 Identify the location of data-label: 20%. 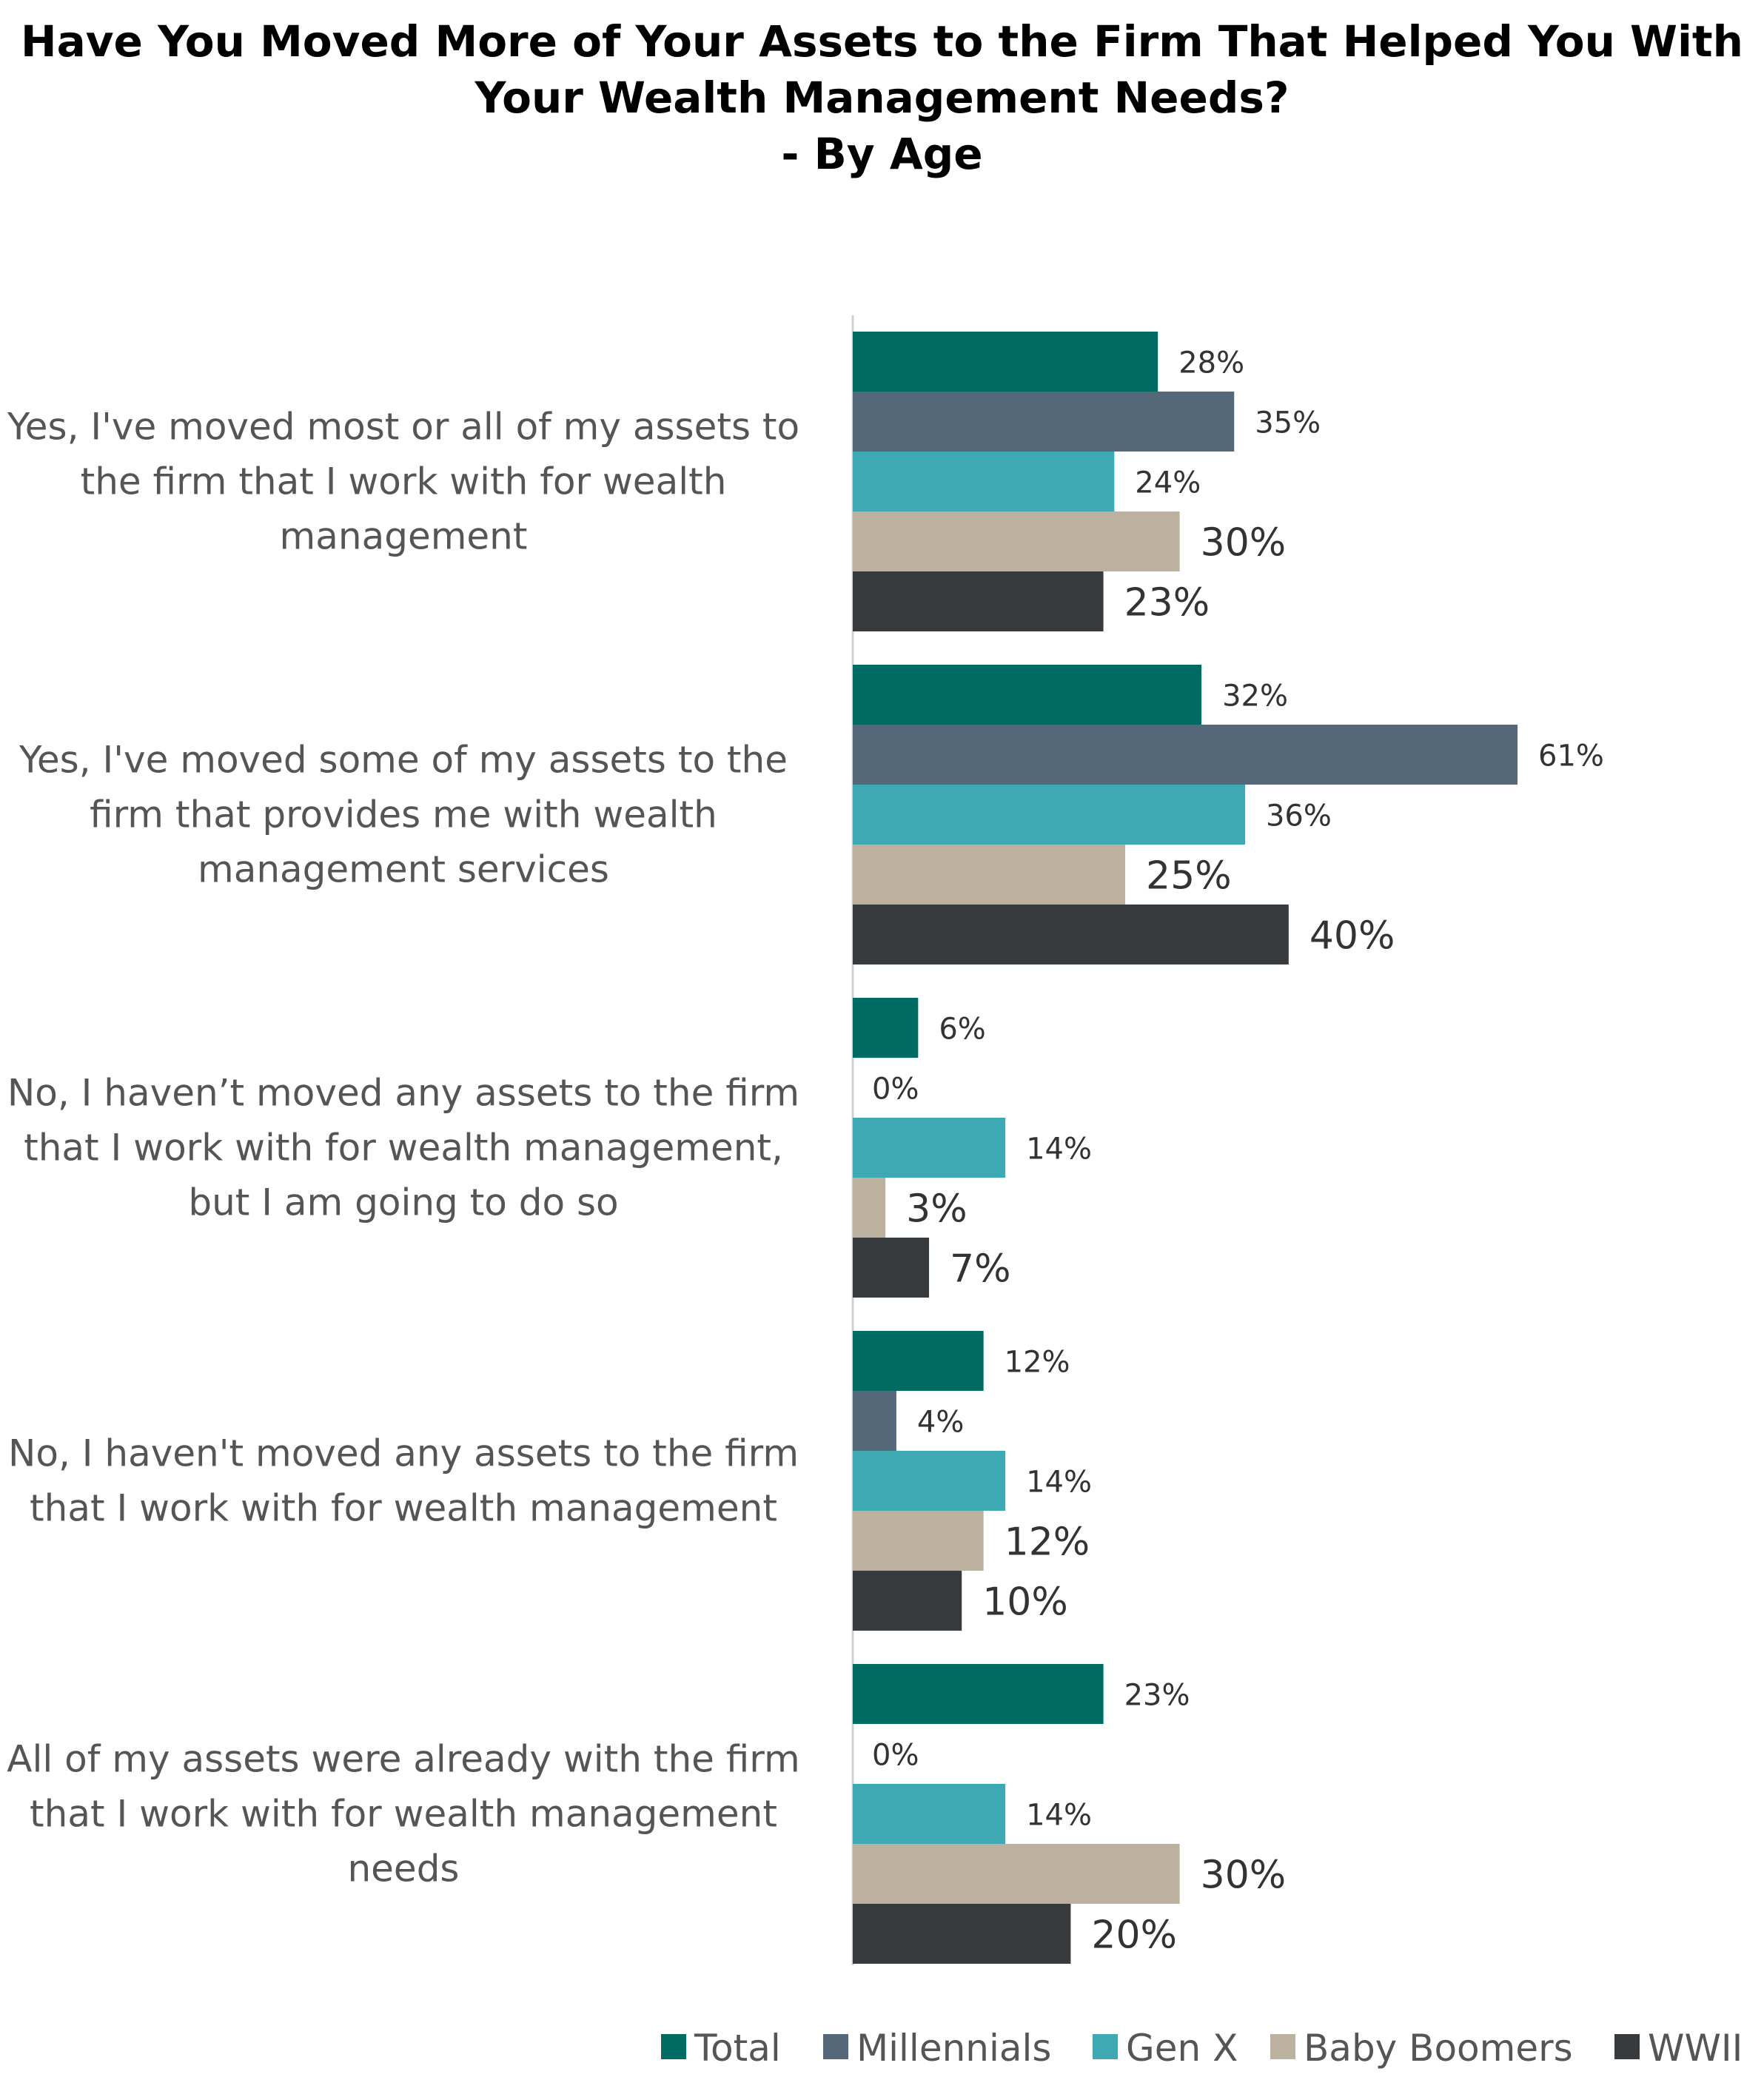
(1134, 1936).